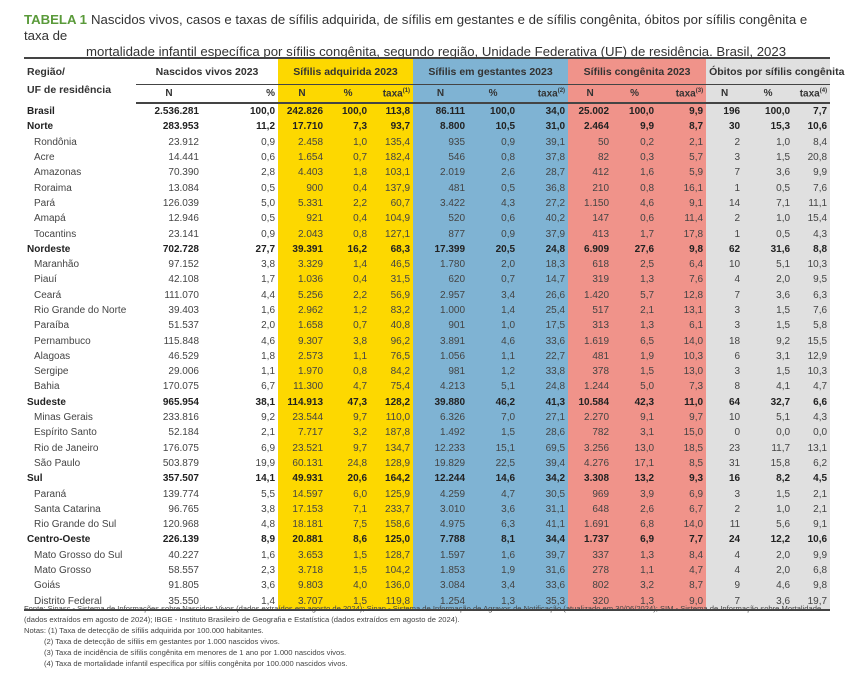 Image resolution: width=847 pixels, height=691 pixels. I want to click on cell-congenita-pct: 3,2, so click(635, 586).